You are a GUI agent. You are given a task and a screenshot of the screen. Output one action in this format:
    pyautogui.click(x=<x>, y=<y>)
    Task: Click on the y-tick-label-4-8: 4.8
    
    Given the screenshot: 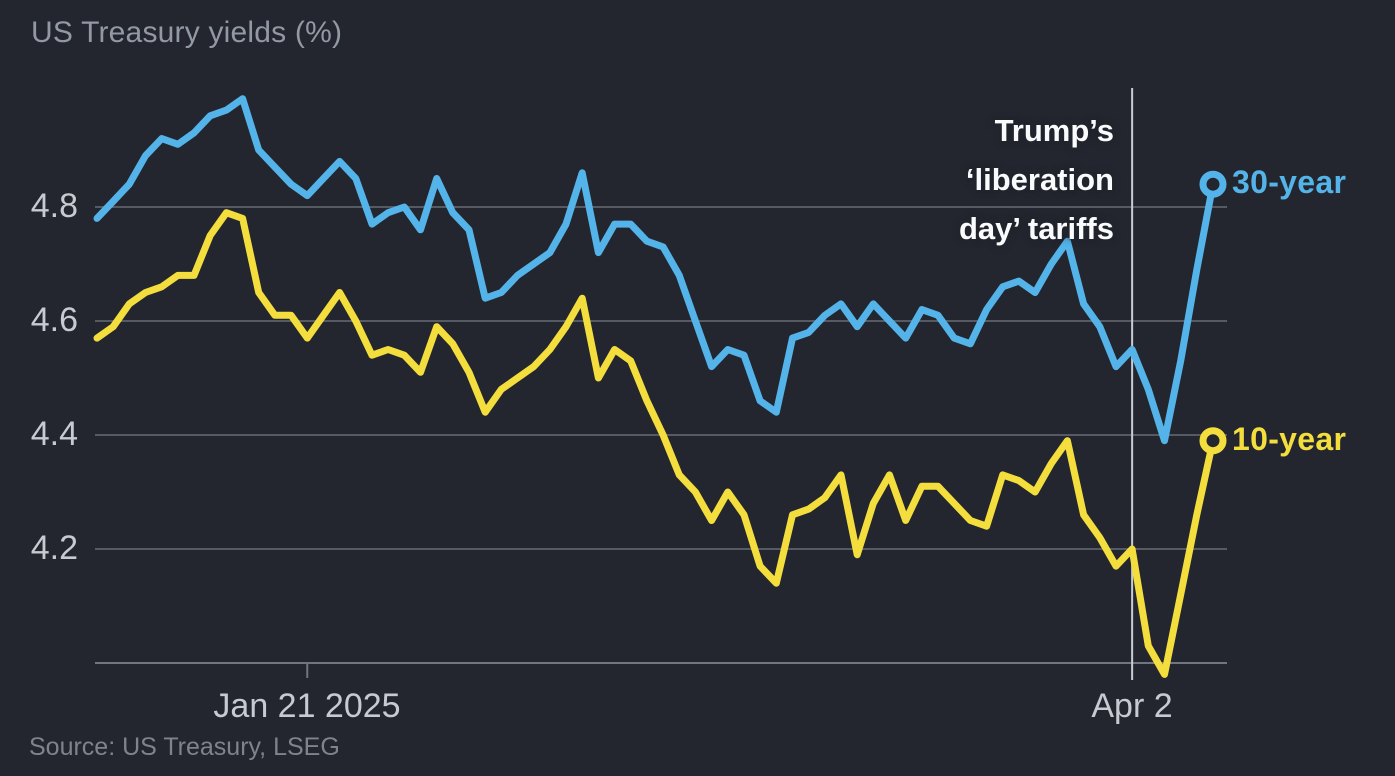 What is the action you would take?
    pyautogui.click(x=54, y=206)
    